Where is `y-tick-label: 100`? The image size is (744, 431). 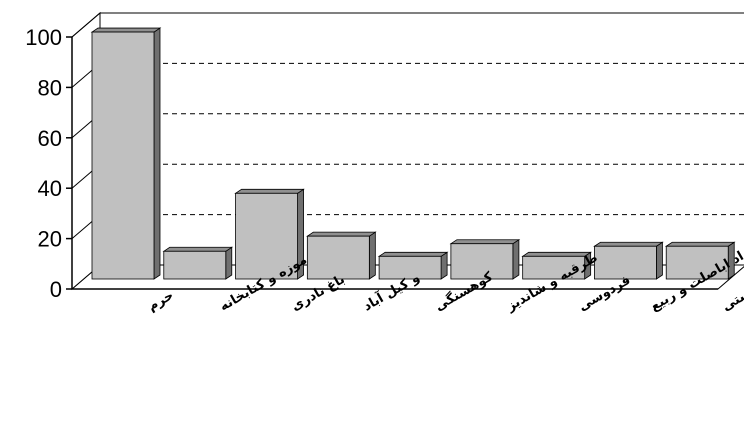 y-tick-label: 100 is located at coordinates (43, 37).